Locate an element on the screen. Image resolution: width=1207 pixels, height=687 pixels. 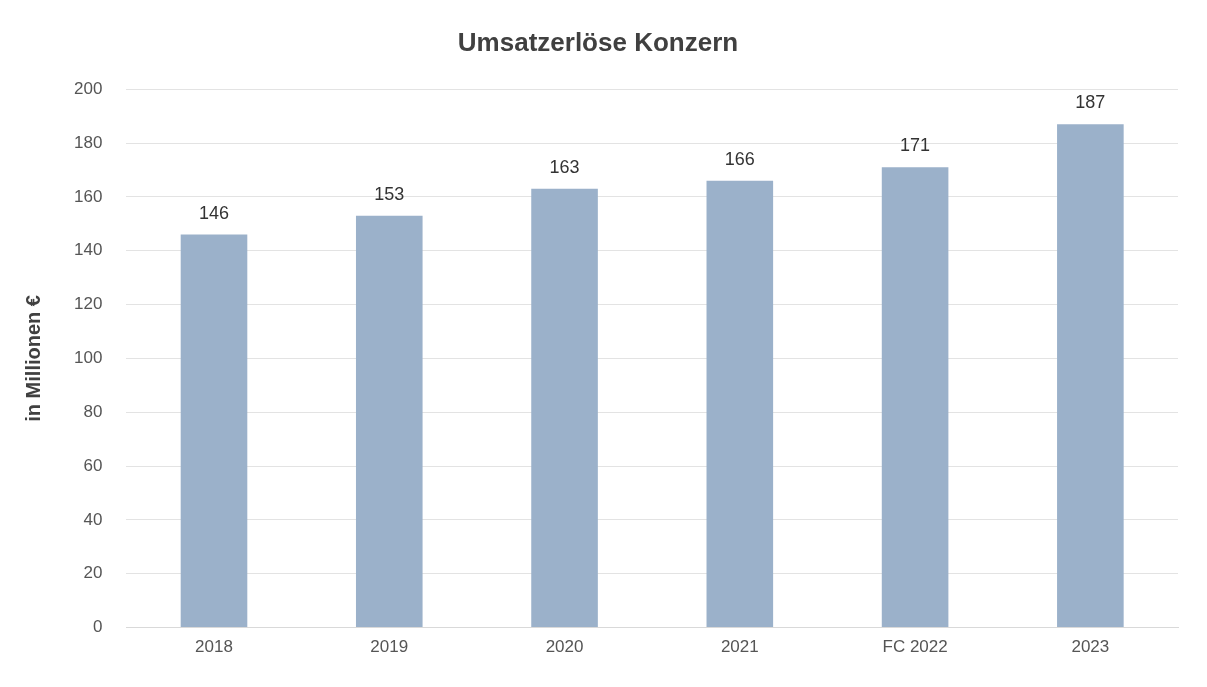
y-tick-label: 0 is located at coordinates (97, 627).